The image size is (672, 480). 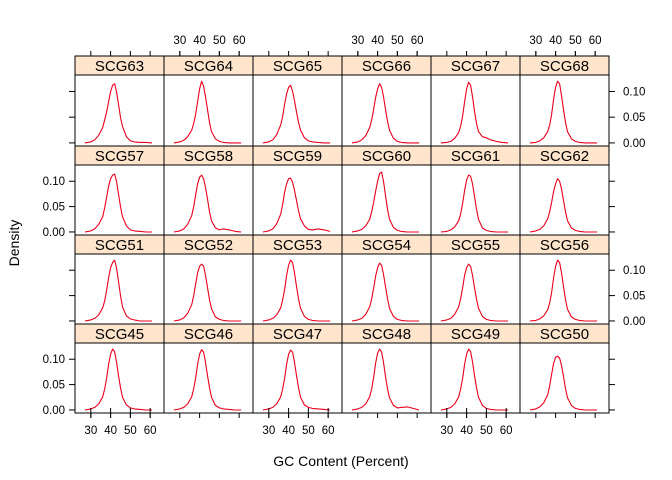 I want to click on panel-scg50: SCG50, so click(x=564, y=368).